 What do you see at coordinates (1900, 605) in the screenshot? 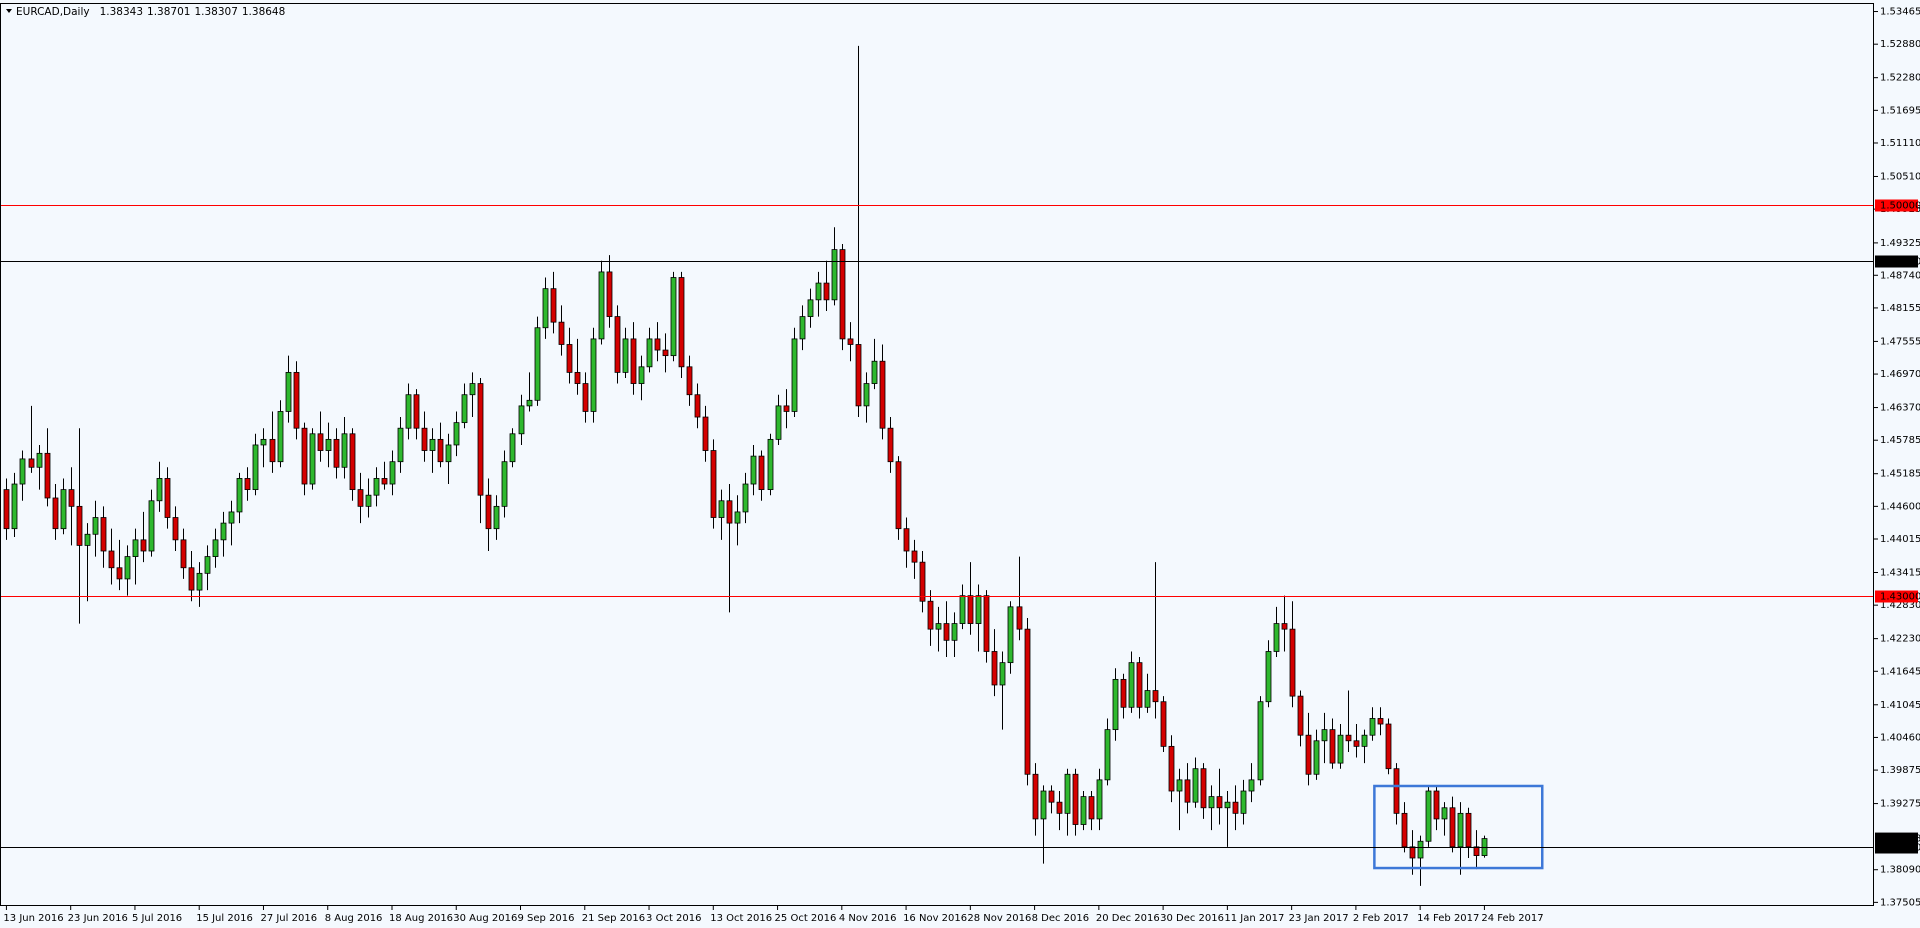
I see `y-tick-label: 1.42830` at bounding box center [1900, 605].